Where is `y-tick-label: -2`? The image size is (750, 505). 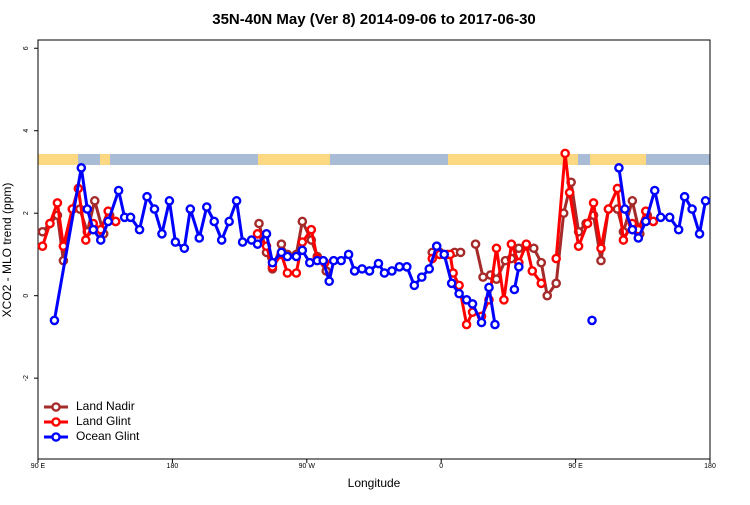 y-tick-label: -2 is located at coordinates (26, 378).